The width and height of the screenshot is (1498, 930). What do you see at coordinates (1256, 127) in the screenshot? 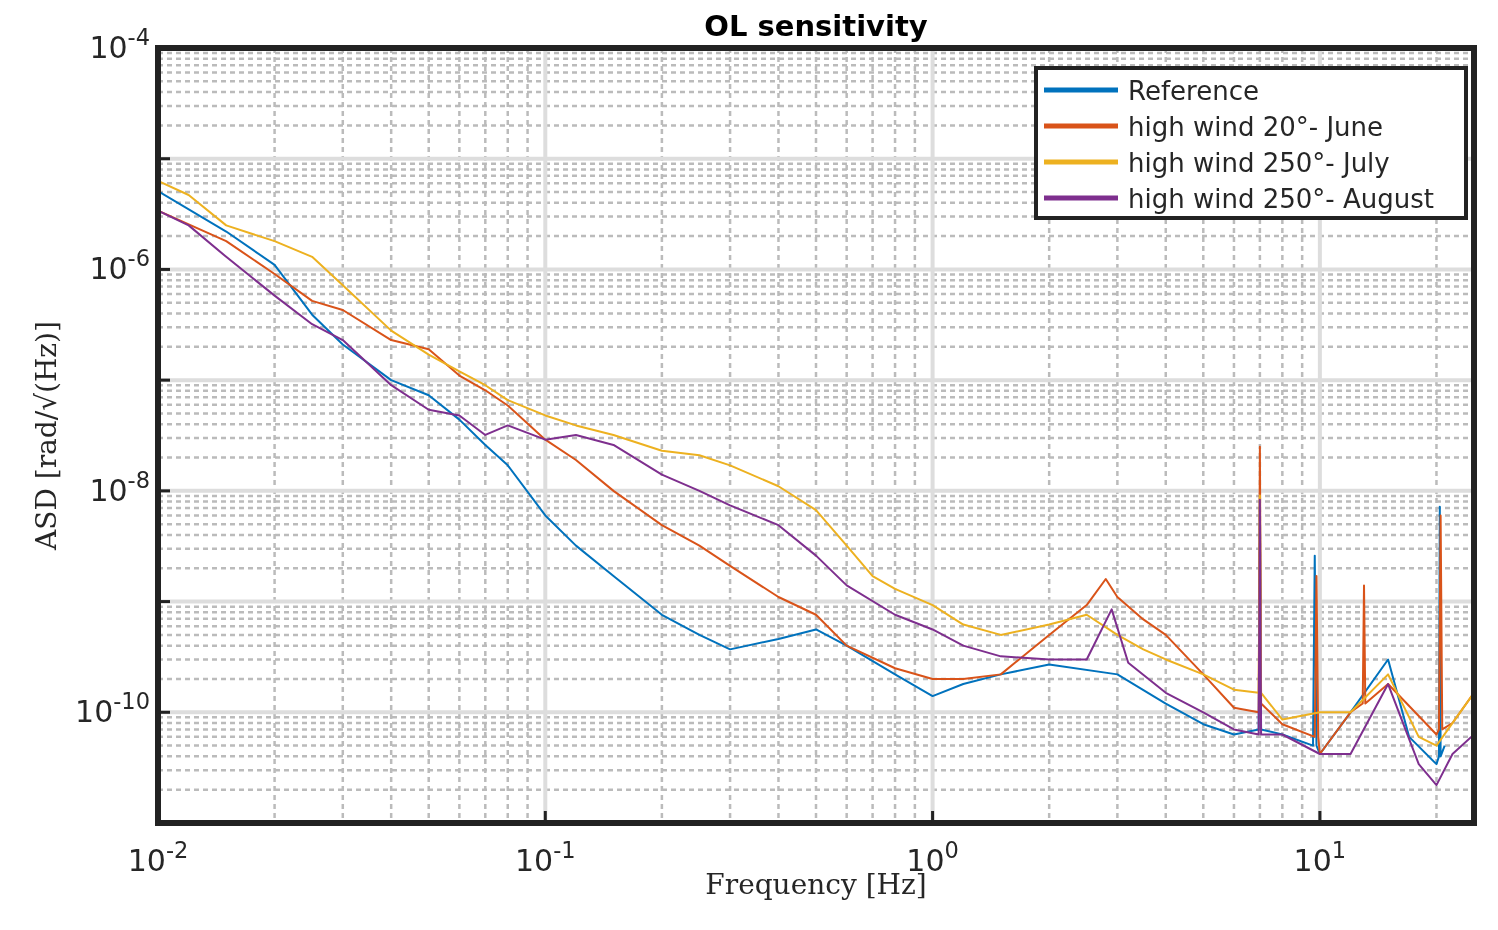
I see `legend-label: high wind 20°- June` at bounding box center [1256, 127].